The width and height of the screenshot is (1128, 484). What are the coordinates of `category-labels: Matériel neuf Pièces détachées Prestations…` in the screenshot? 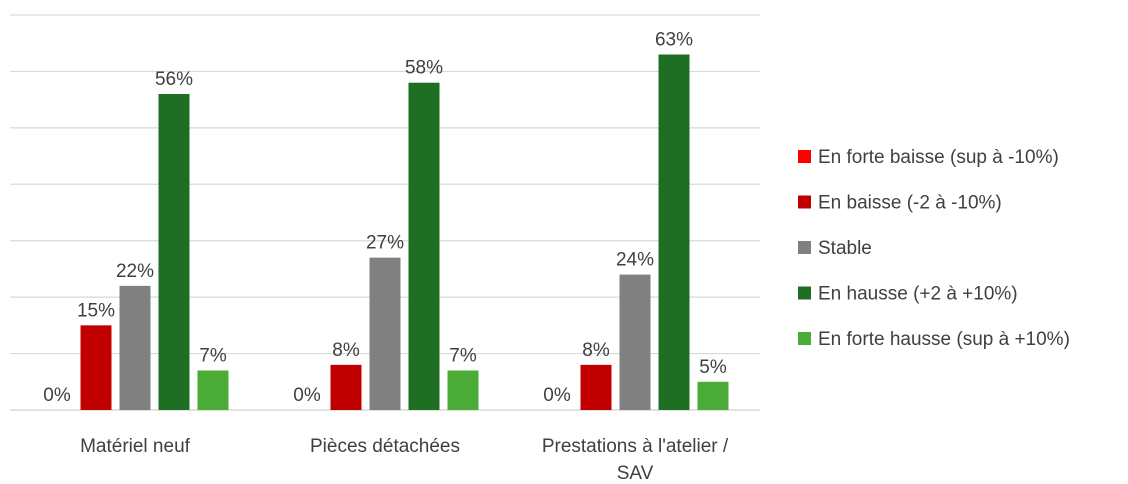 It's located at (404, 460).